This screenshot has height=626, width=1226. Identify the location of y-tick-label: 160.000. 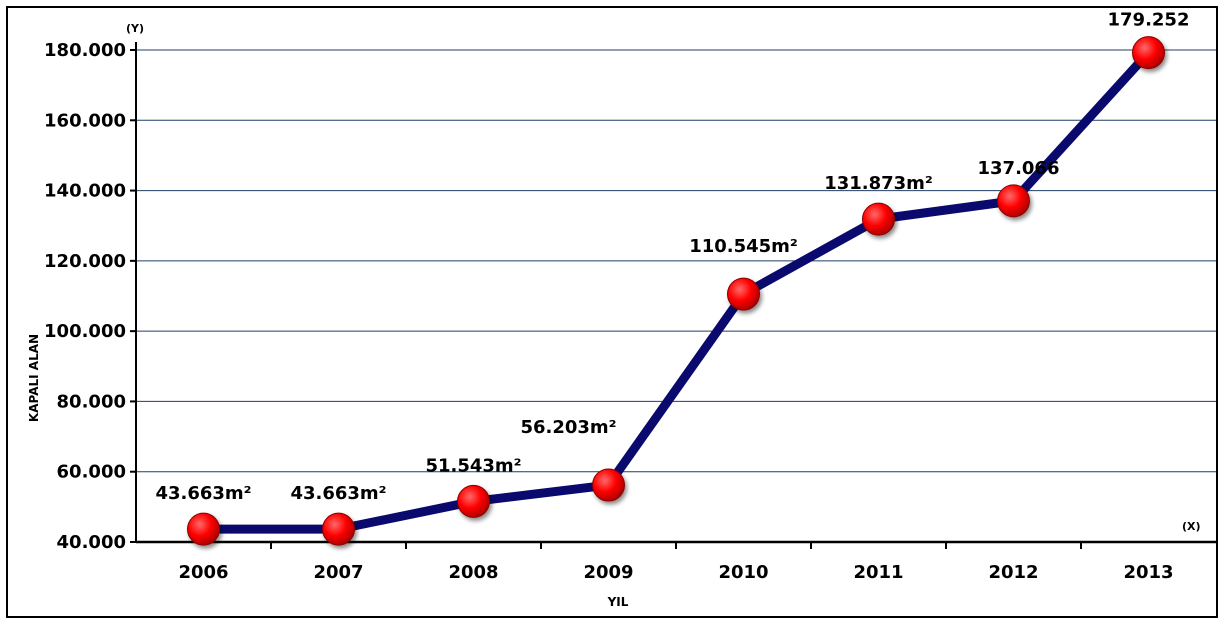
(85, 120).